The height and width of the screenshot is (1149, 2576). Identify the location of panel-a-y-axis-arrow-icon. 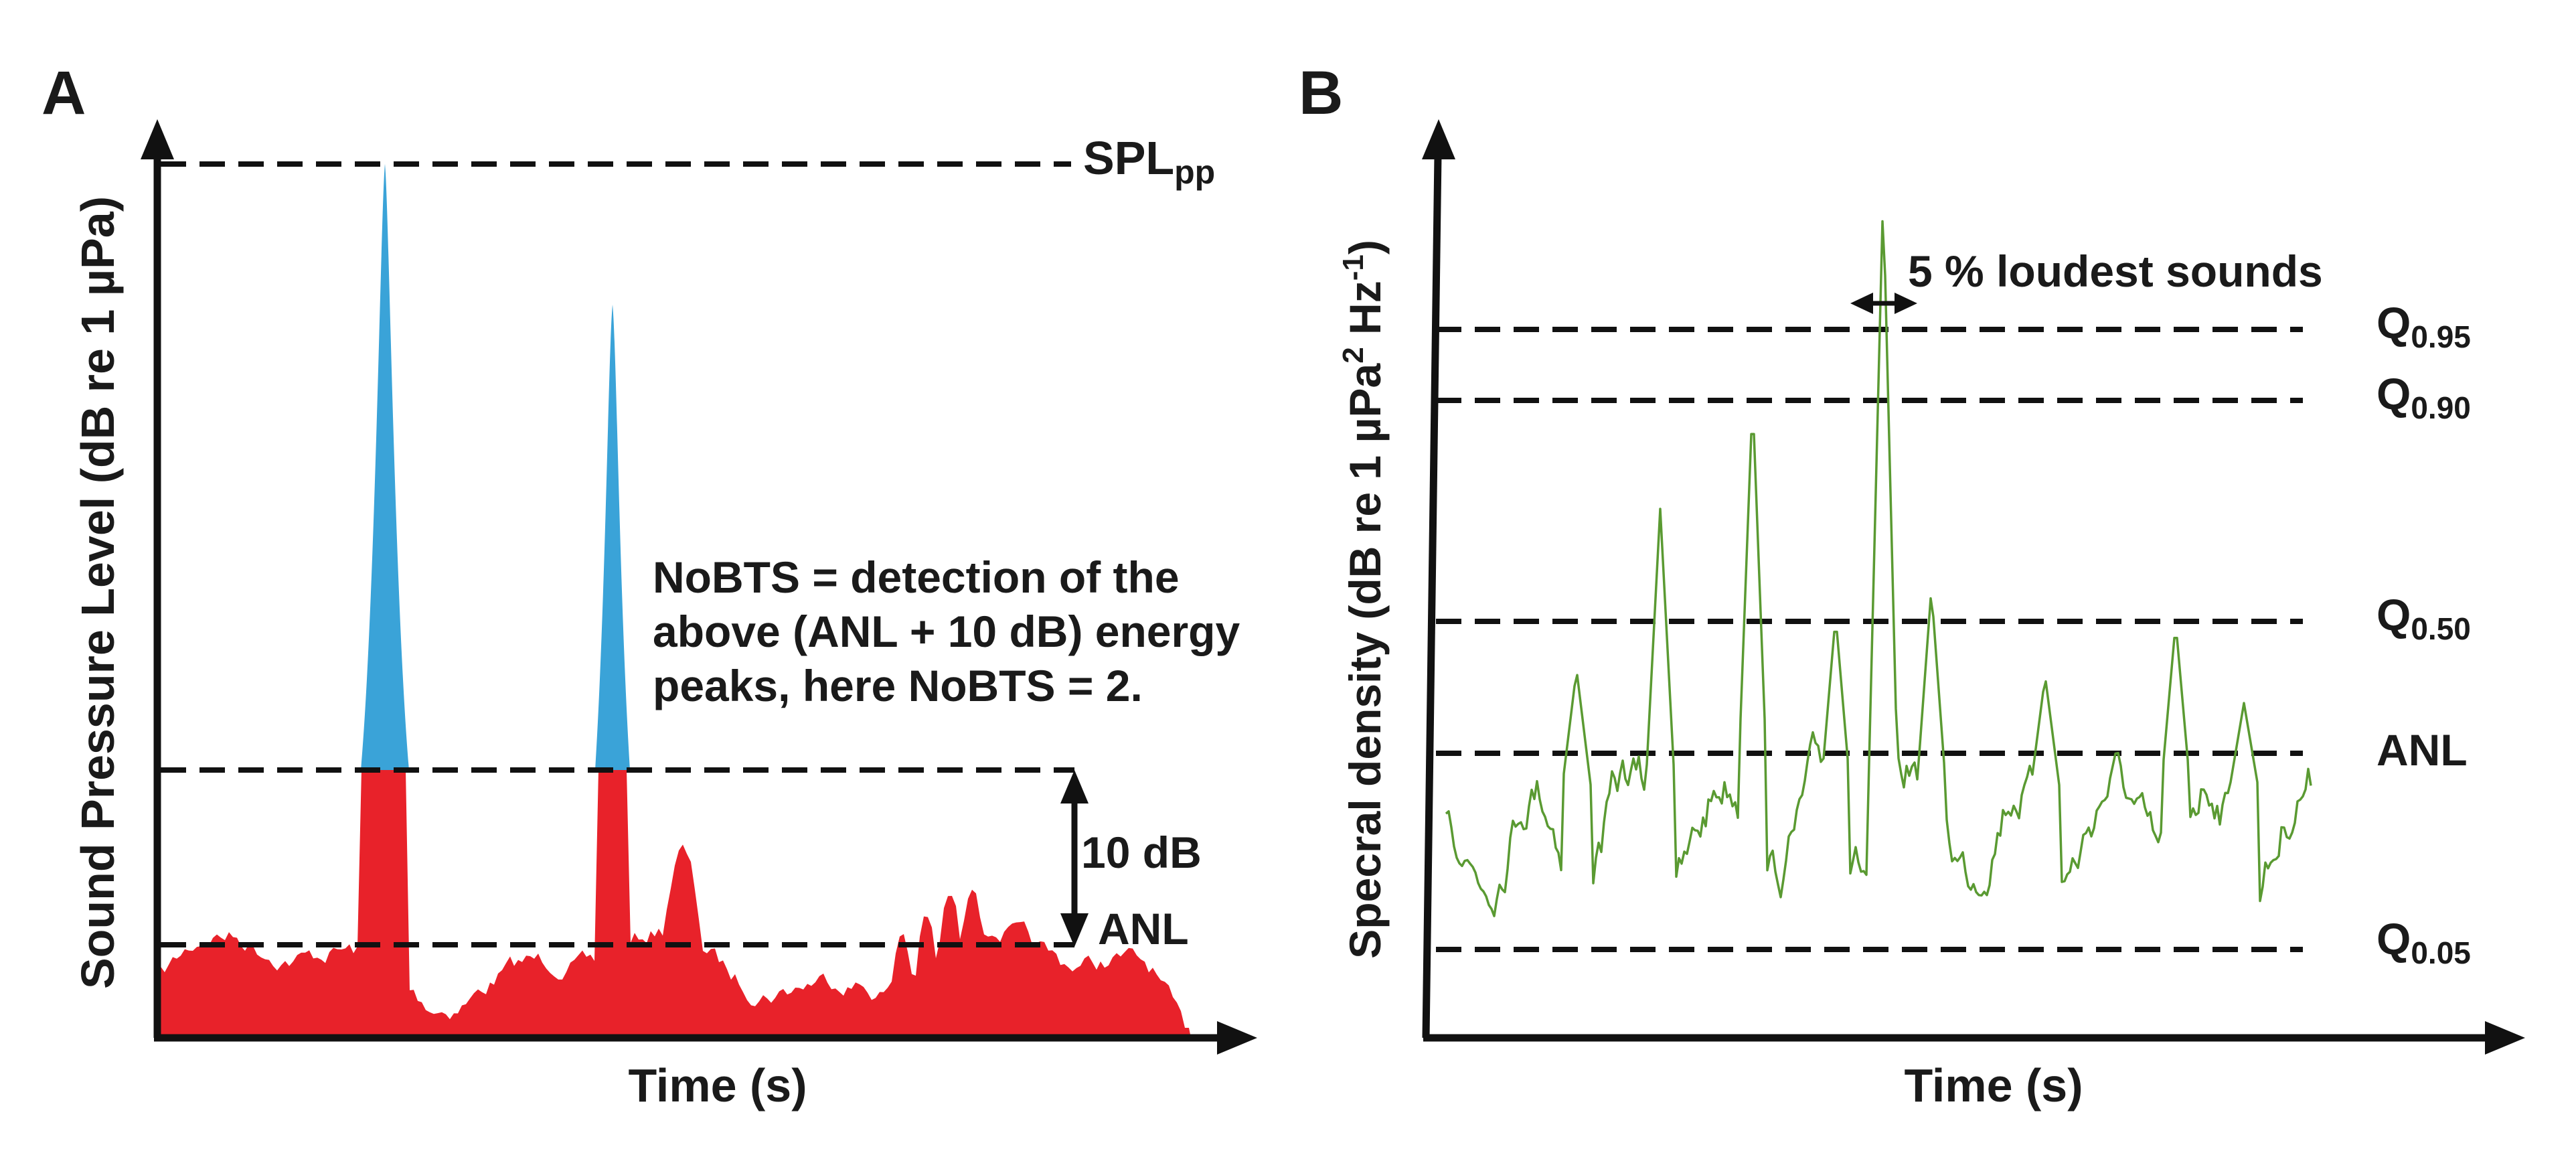
(158, 139).